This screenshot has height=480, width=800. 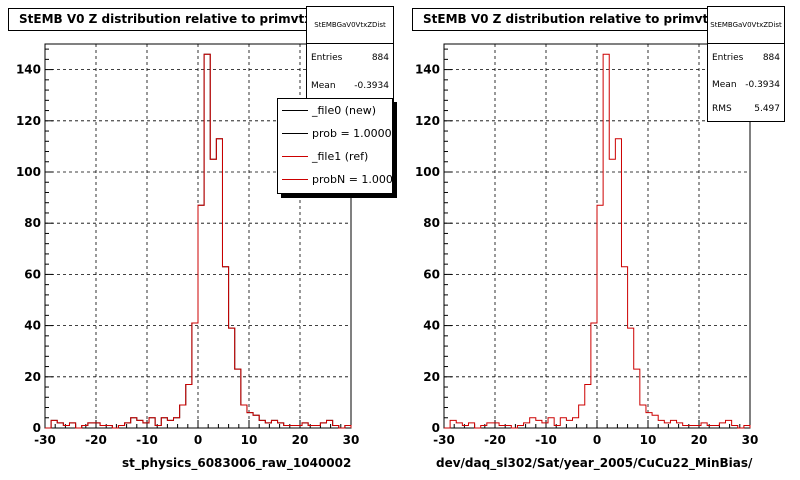 What do you see at coordinates (767, 109) in the screenshot?
I see `stats-rms-value: 5.497` at bounding box center [767, 109].